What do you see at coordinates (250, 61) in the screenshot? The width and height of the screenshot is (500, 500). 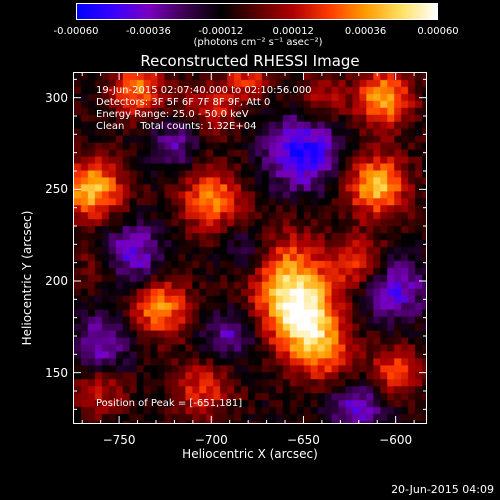 I see `image-title: Reconstructed RHESSI Image` at bounding box center [250, 61].